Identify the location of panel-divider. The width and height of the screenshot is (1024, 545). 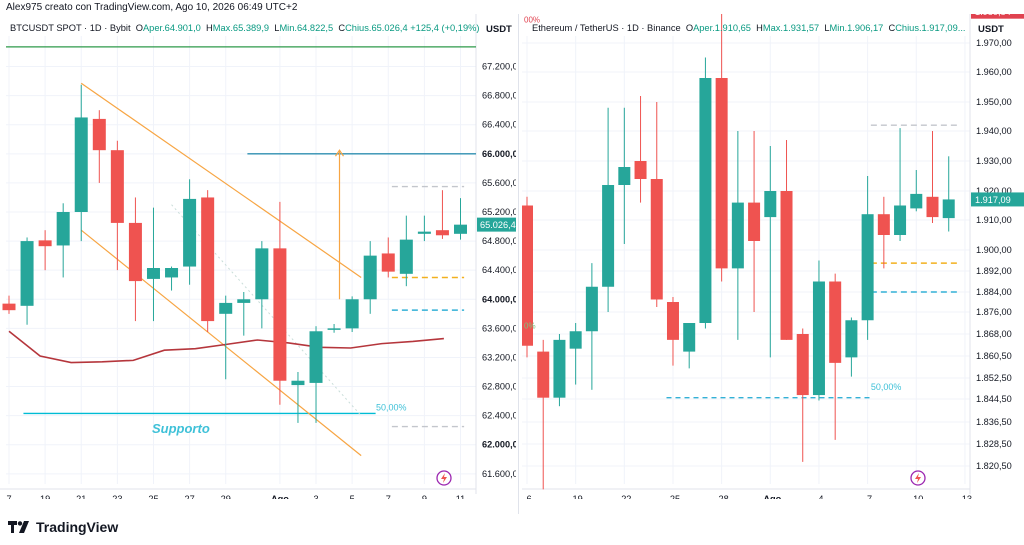
(518, 264).